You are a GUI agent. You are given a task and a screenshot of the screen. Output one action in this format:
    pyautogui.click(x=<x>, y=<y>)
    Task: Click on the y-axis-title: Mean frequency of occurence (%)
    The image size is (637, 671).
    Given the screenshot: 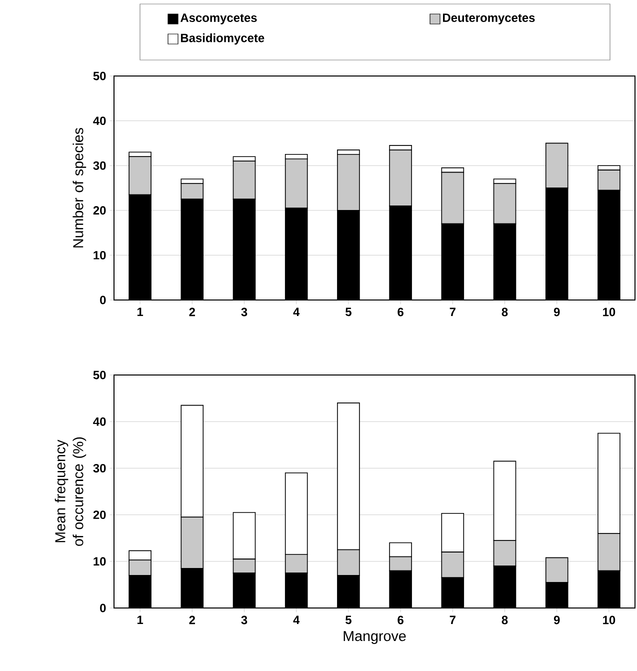 What is the action you would take?
    pyautogui.click(x=70, y=491)
    